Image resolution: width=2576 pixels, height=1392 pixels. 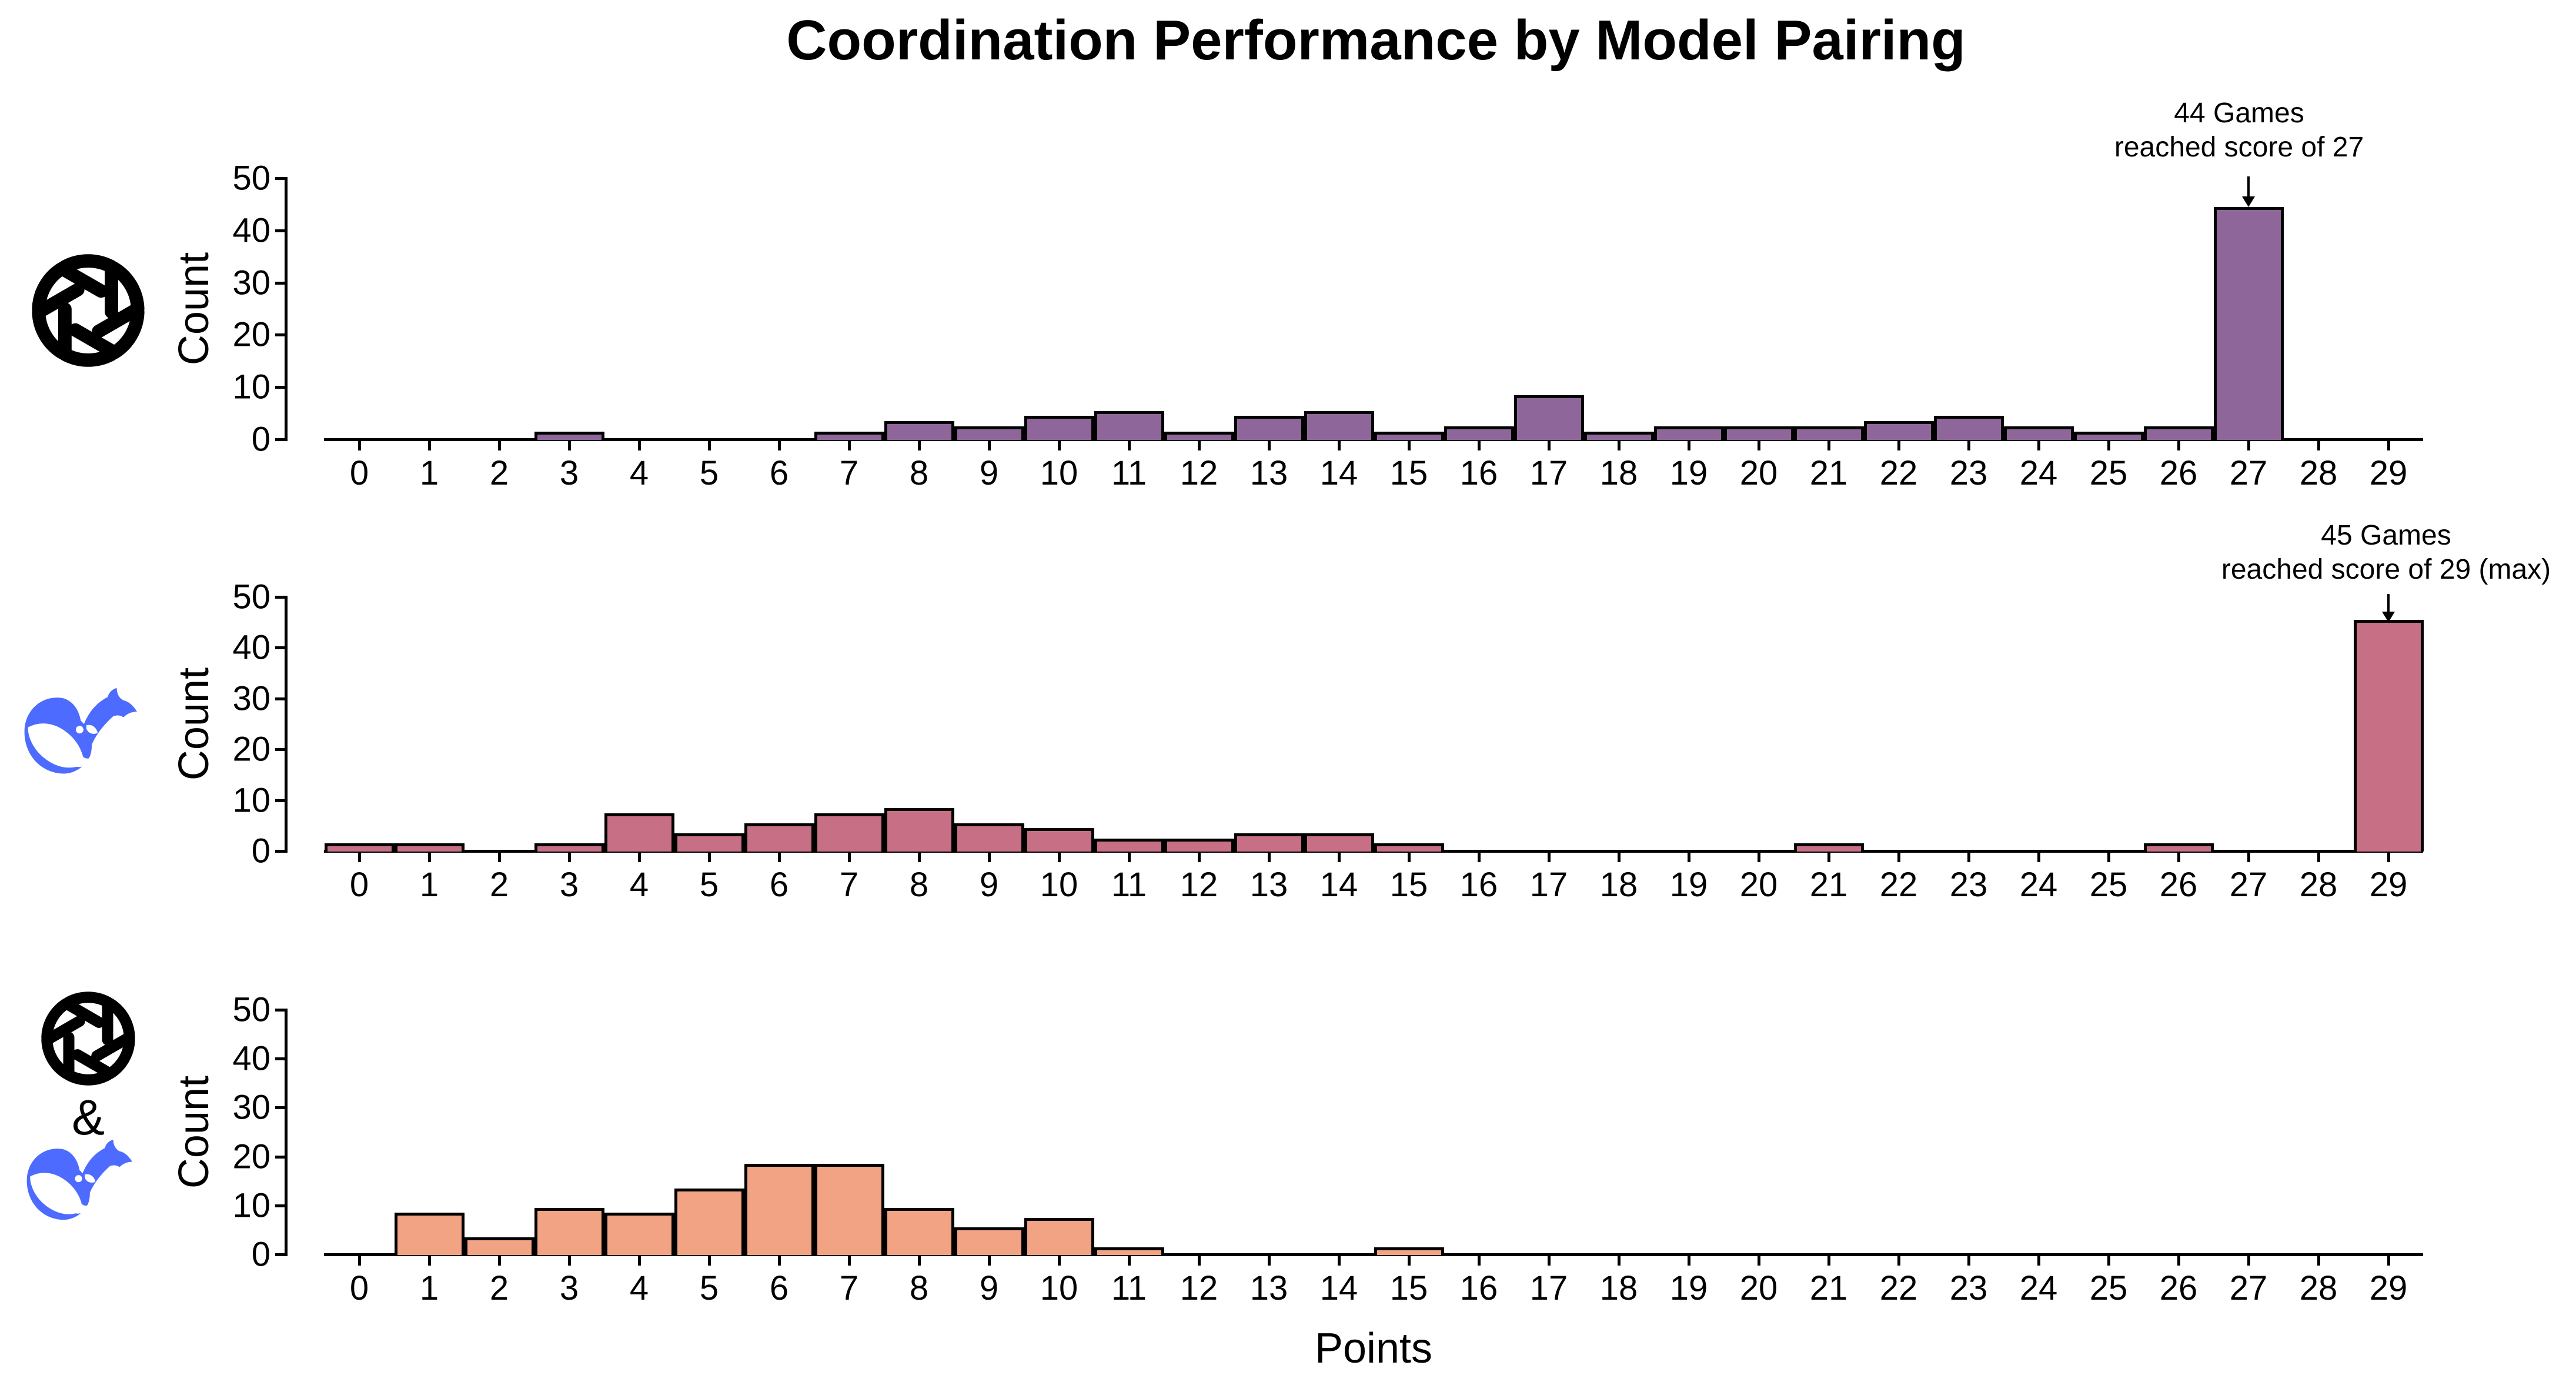 I want to click on x-axis-label: Points, so click(x=1373, y=1348).